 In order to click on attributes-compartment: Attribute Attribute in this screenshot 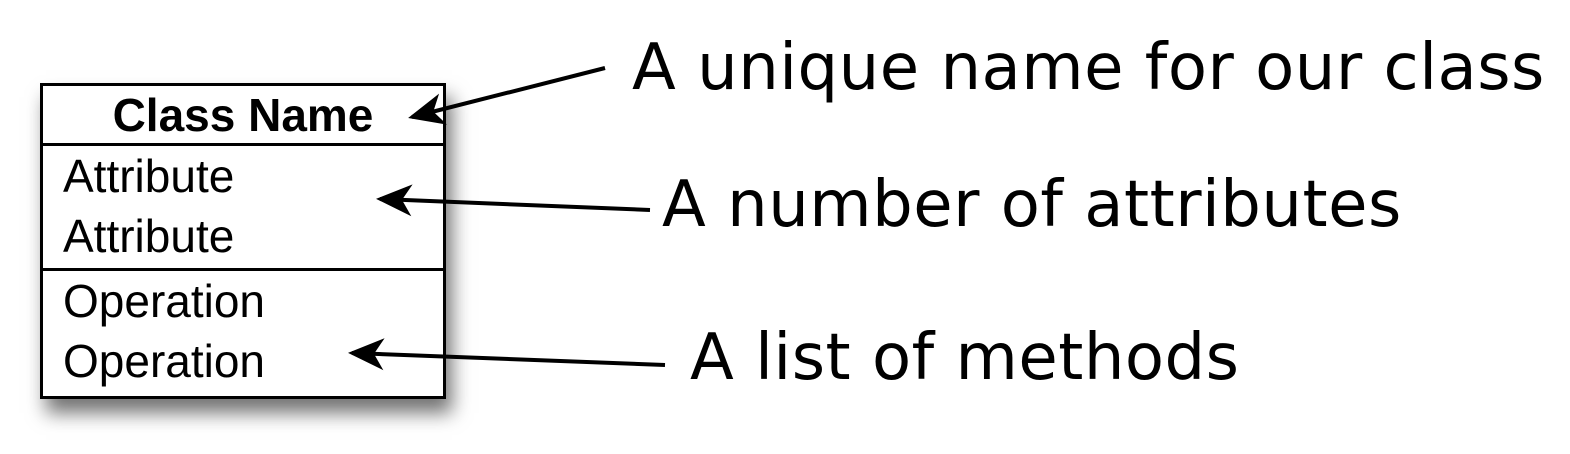, I will do `click(243, 208)`.